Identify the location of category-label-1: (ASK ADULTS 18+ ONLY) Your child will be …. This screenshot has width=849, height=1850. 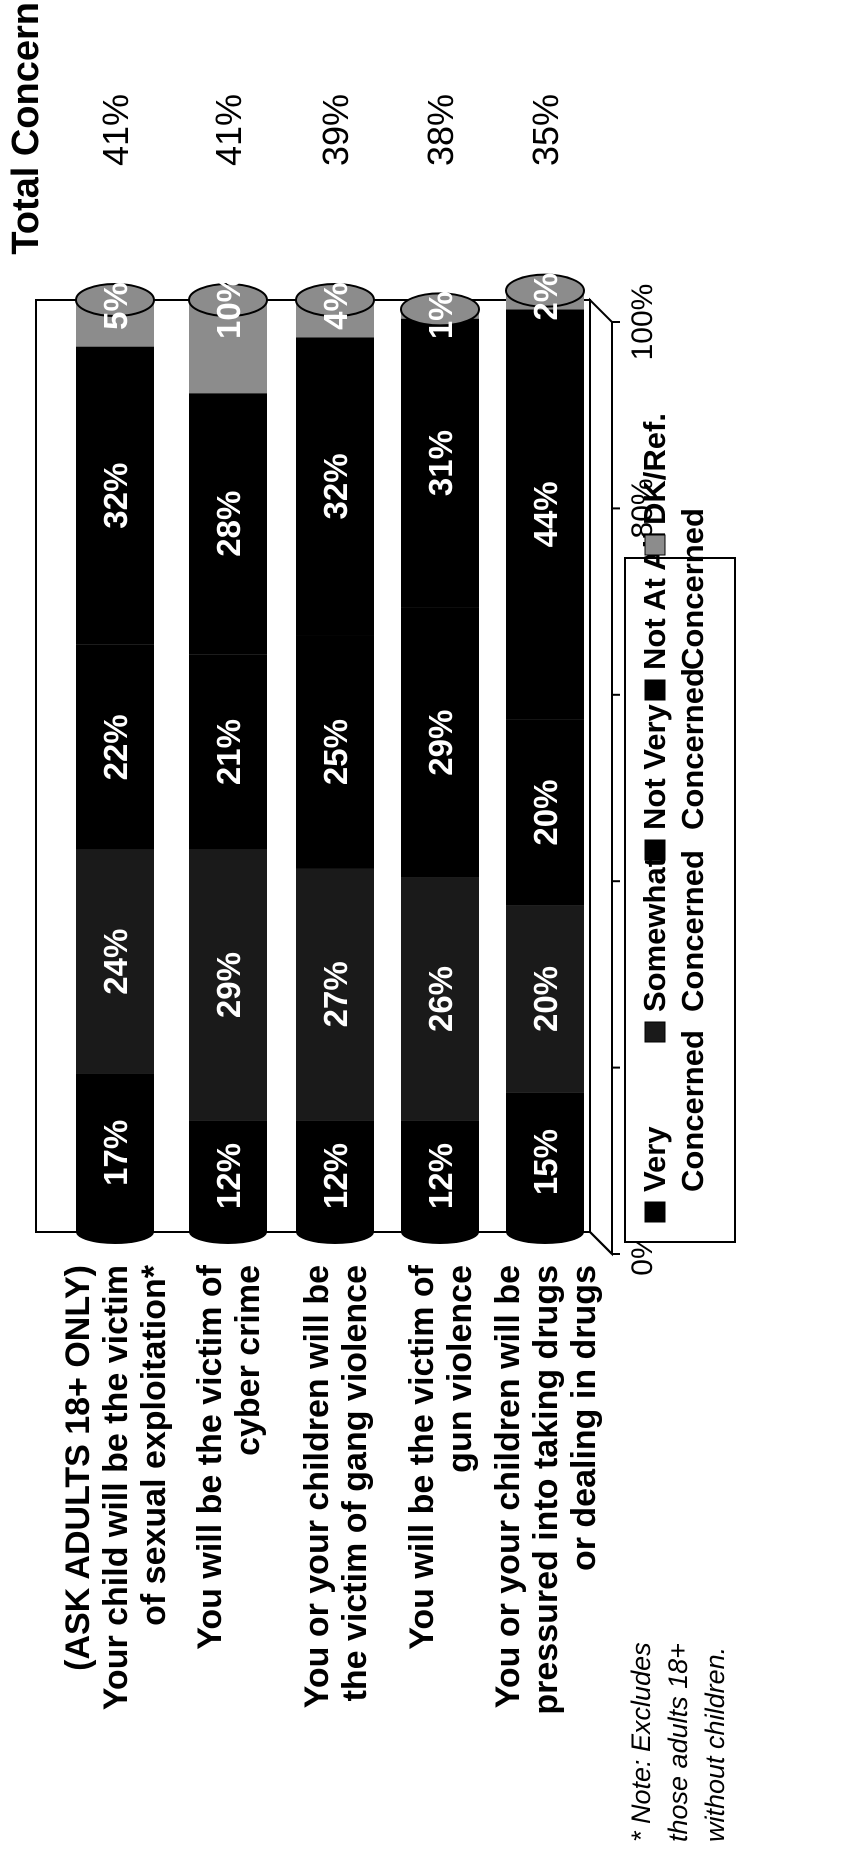
(116, 1487).